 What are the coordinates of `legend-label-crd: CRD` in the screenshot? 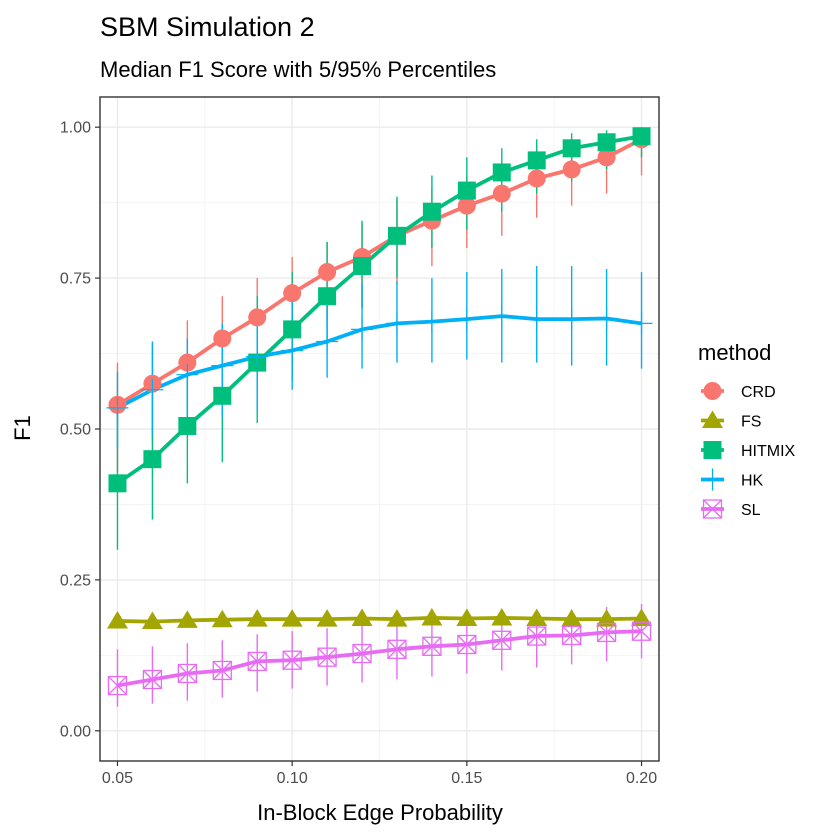 It's located at (758, 392).